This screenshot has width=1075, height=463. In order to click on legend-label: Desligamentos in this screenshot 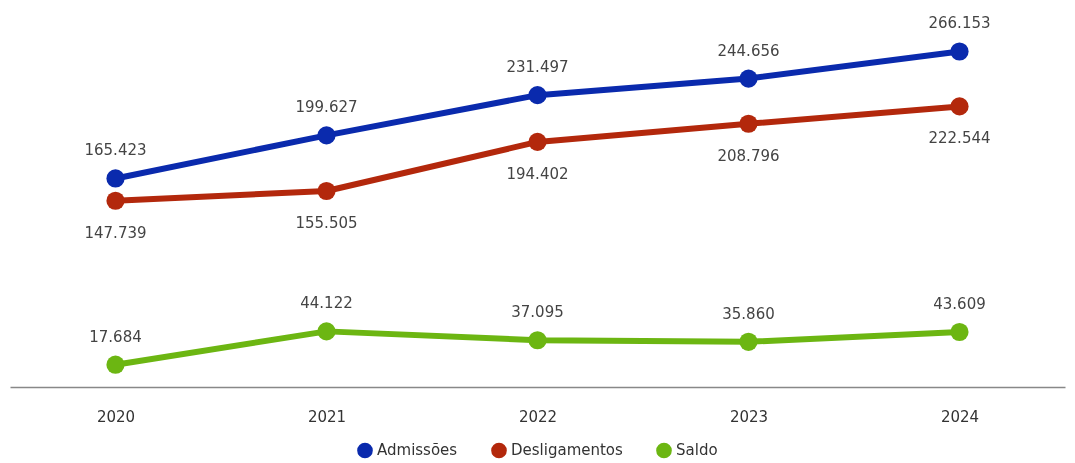, I will do `click(567, 450)`.